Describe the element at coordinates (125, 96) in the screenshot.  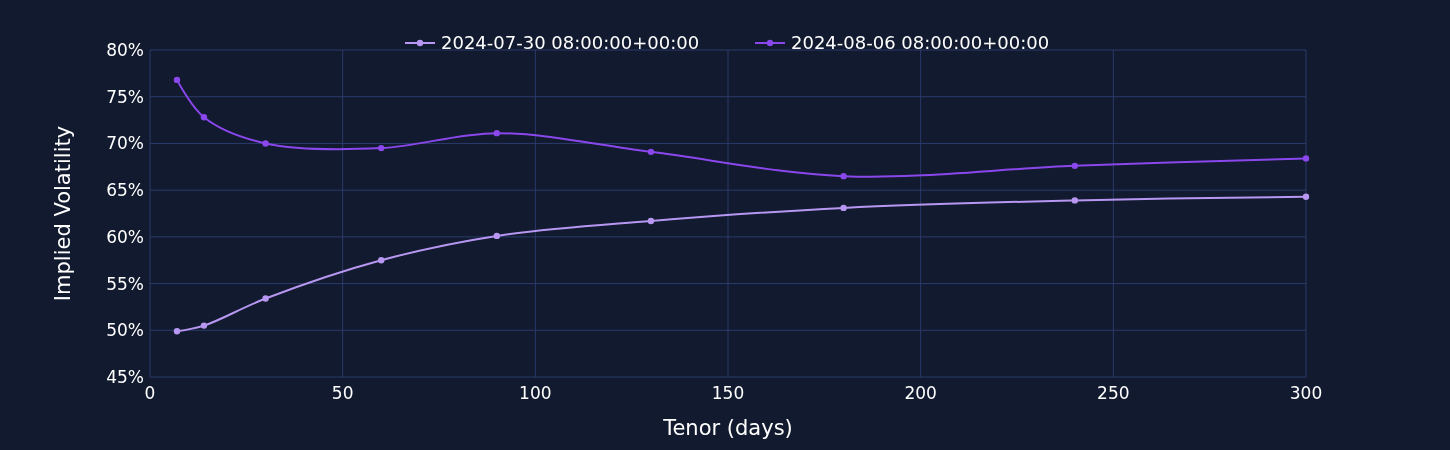
I see `y-tick-label: 75%` at that location.